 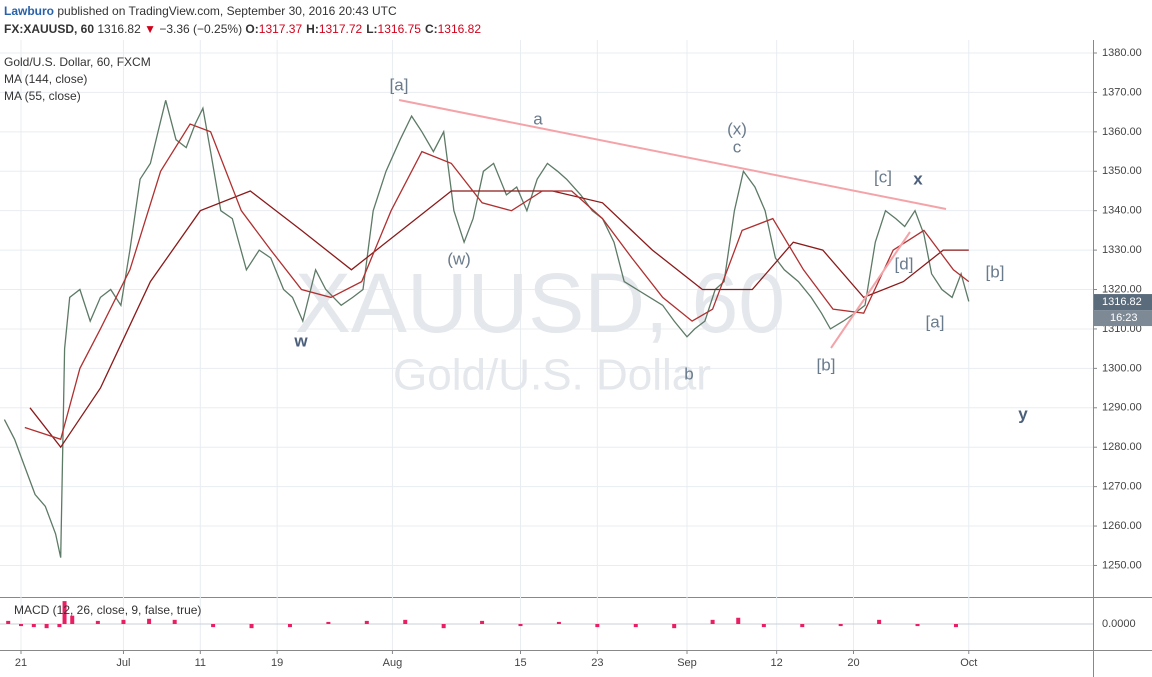 I want to click on annotation: [c], so click(x=883, y=176).